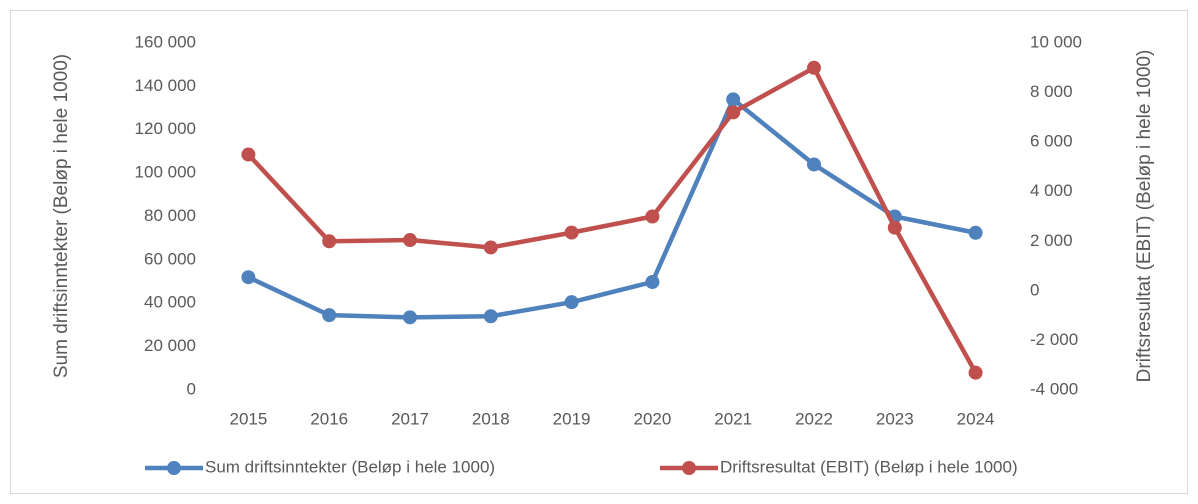 The height and width of the screenshot is (504, 1198). I want to click on y2-tick-label: 4 000, so click(1051, 190).